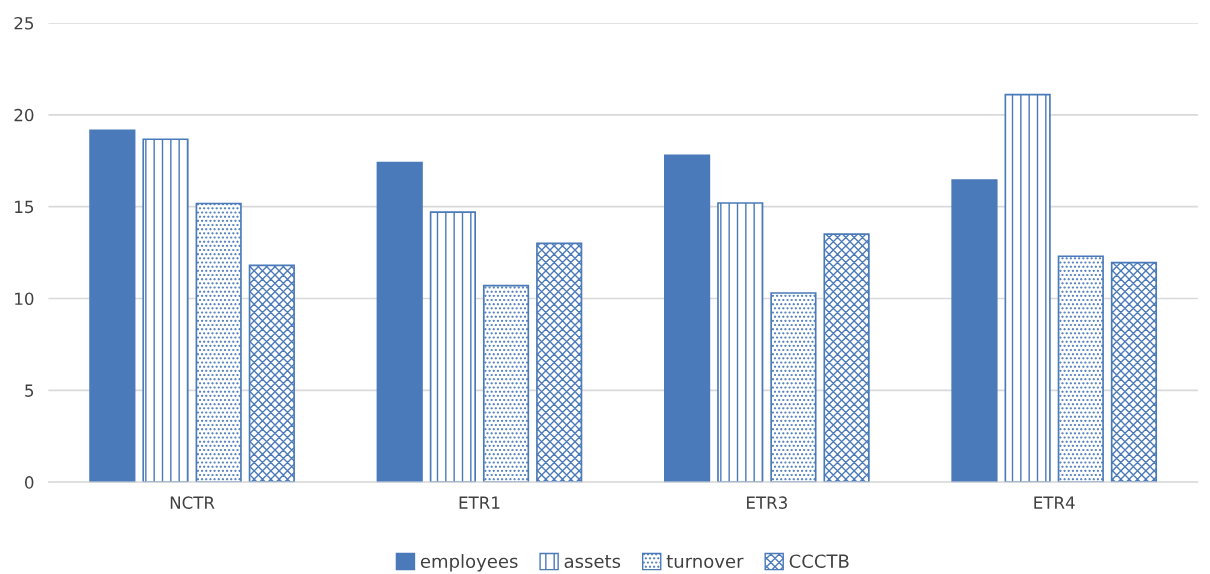 This screenshot has width=1210, height=574. What do you see at coordinates (705, 562) in the screenshot?
I see `legend-label: turnover` at bounding box center [705, 562].